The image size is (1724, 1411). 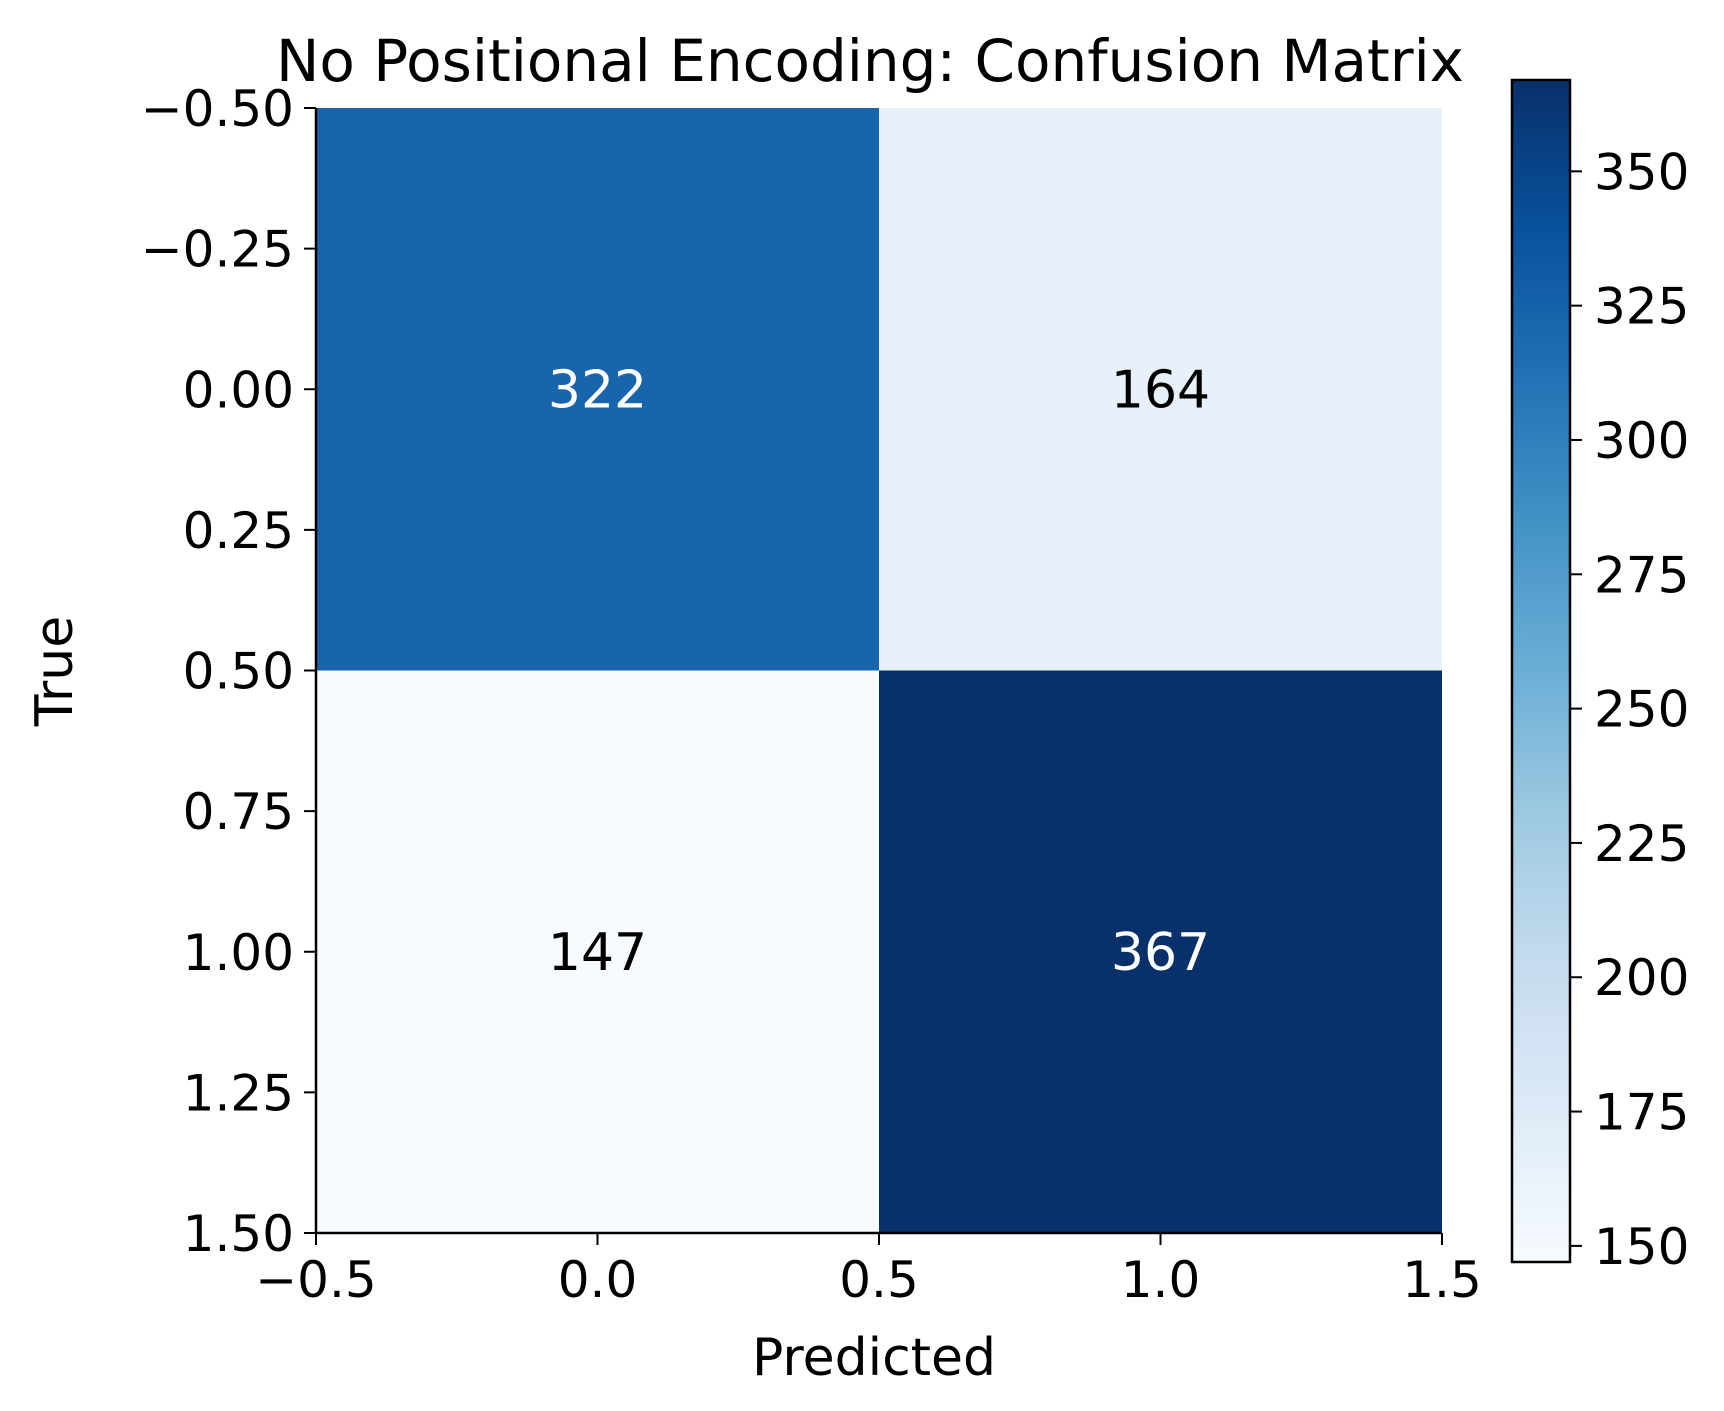 What do you see at coordinates (874, 1358) in the screenshot?
I see `x-axis-label: Predicted` at bounding box center [874, 1358].